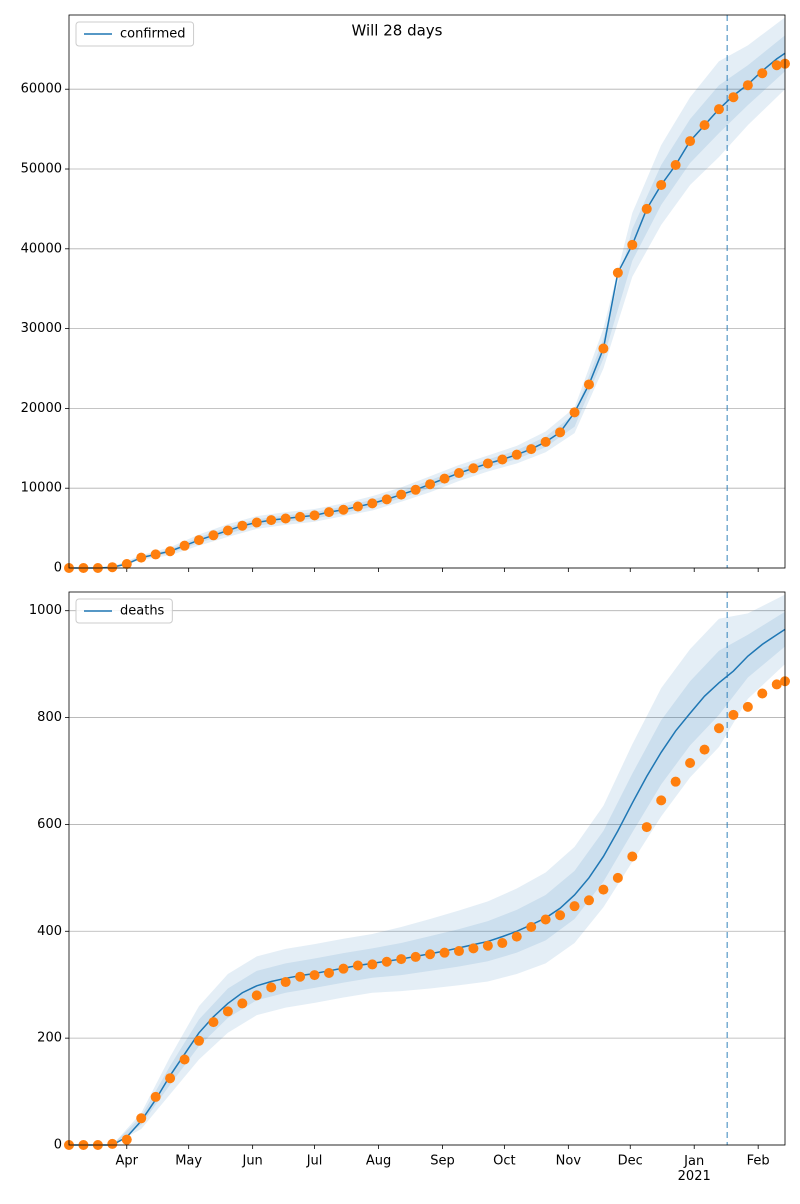 The width and height of the screenshot is (800, 1204). What do you see at coordinates (41, 248) in the screenshot?
I see `y-tick-label: 40000` at bounding box center [41, 248].